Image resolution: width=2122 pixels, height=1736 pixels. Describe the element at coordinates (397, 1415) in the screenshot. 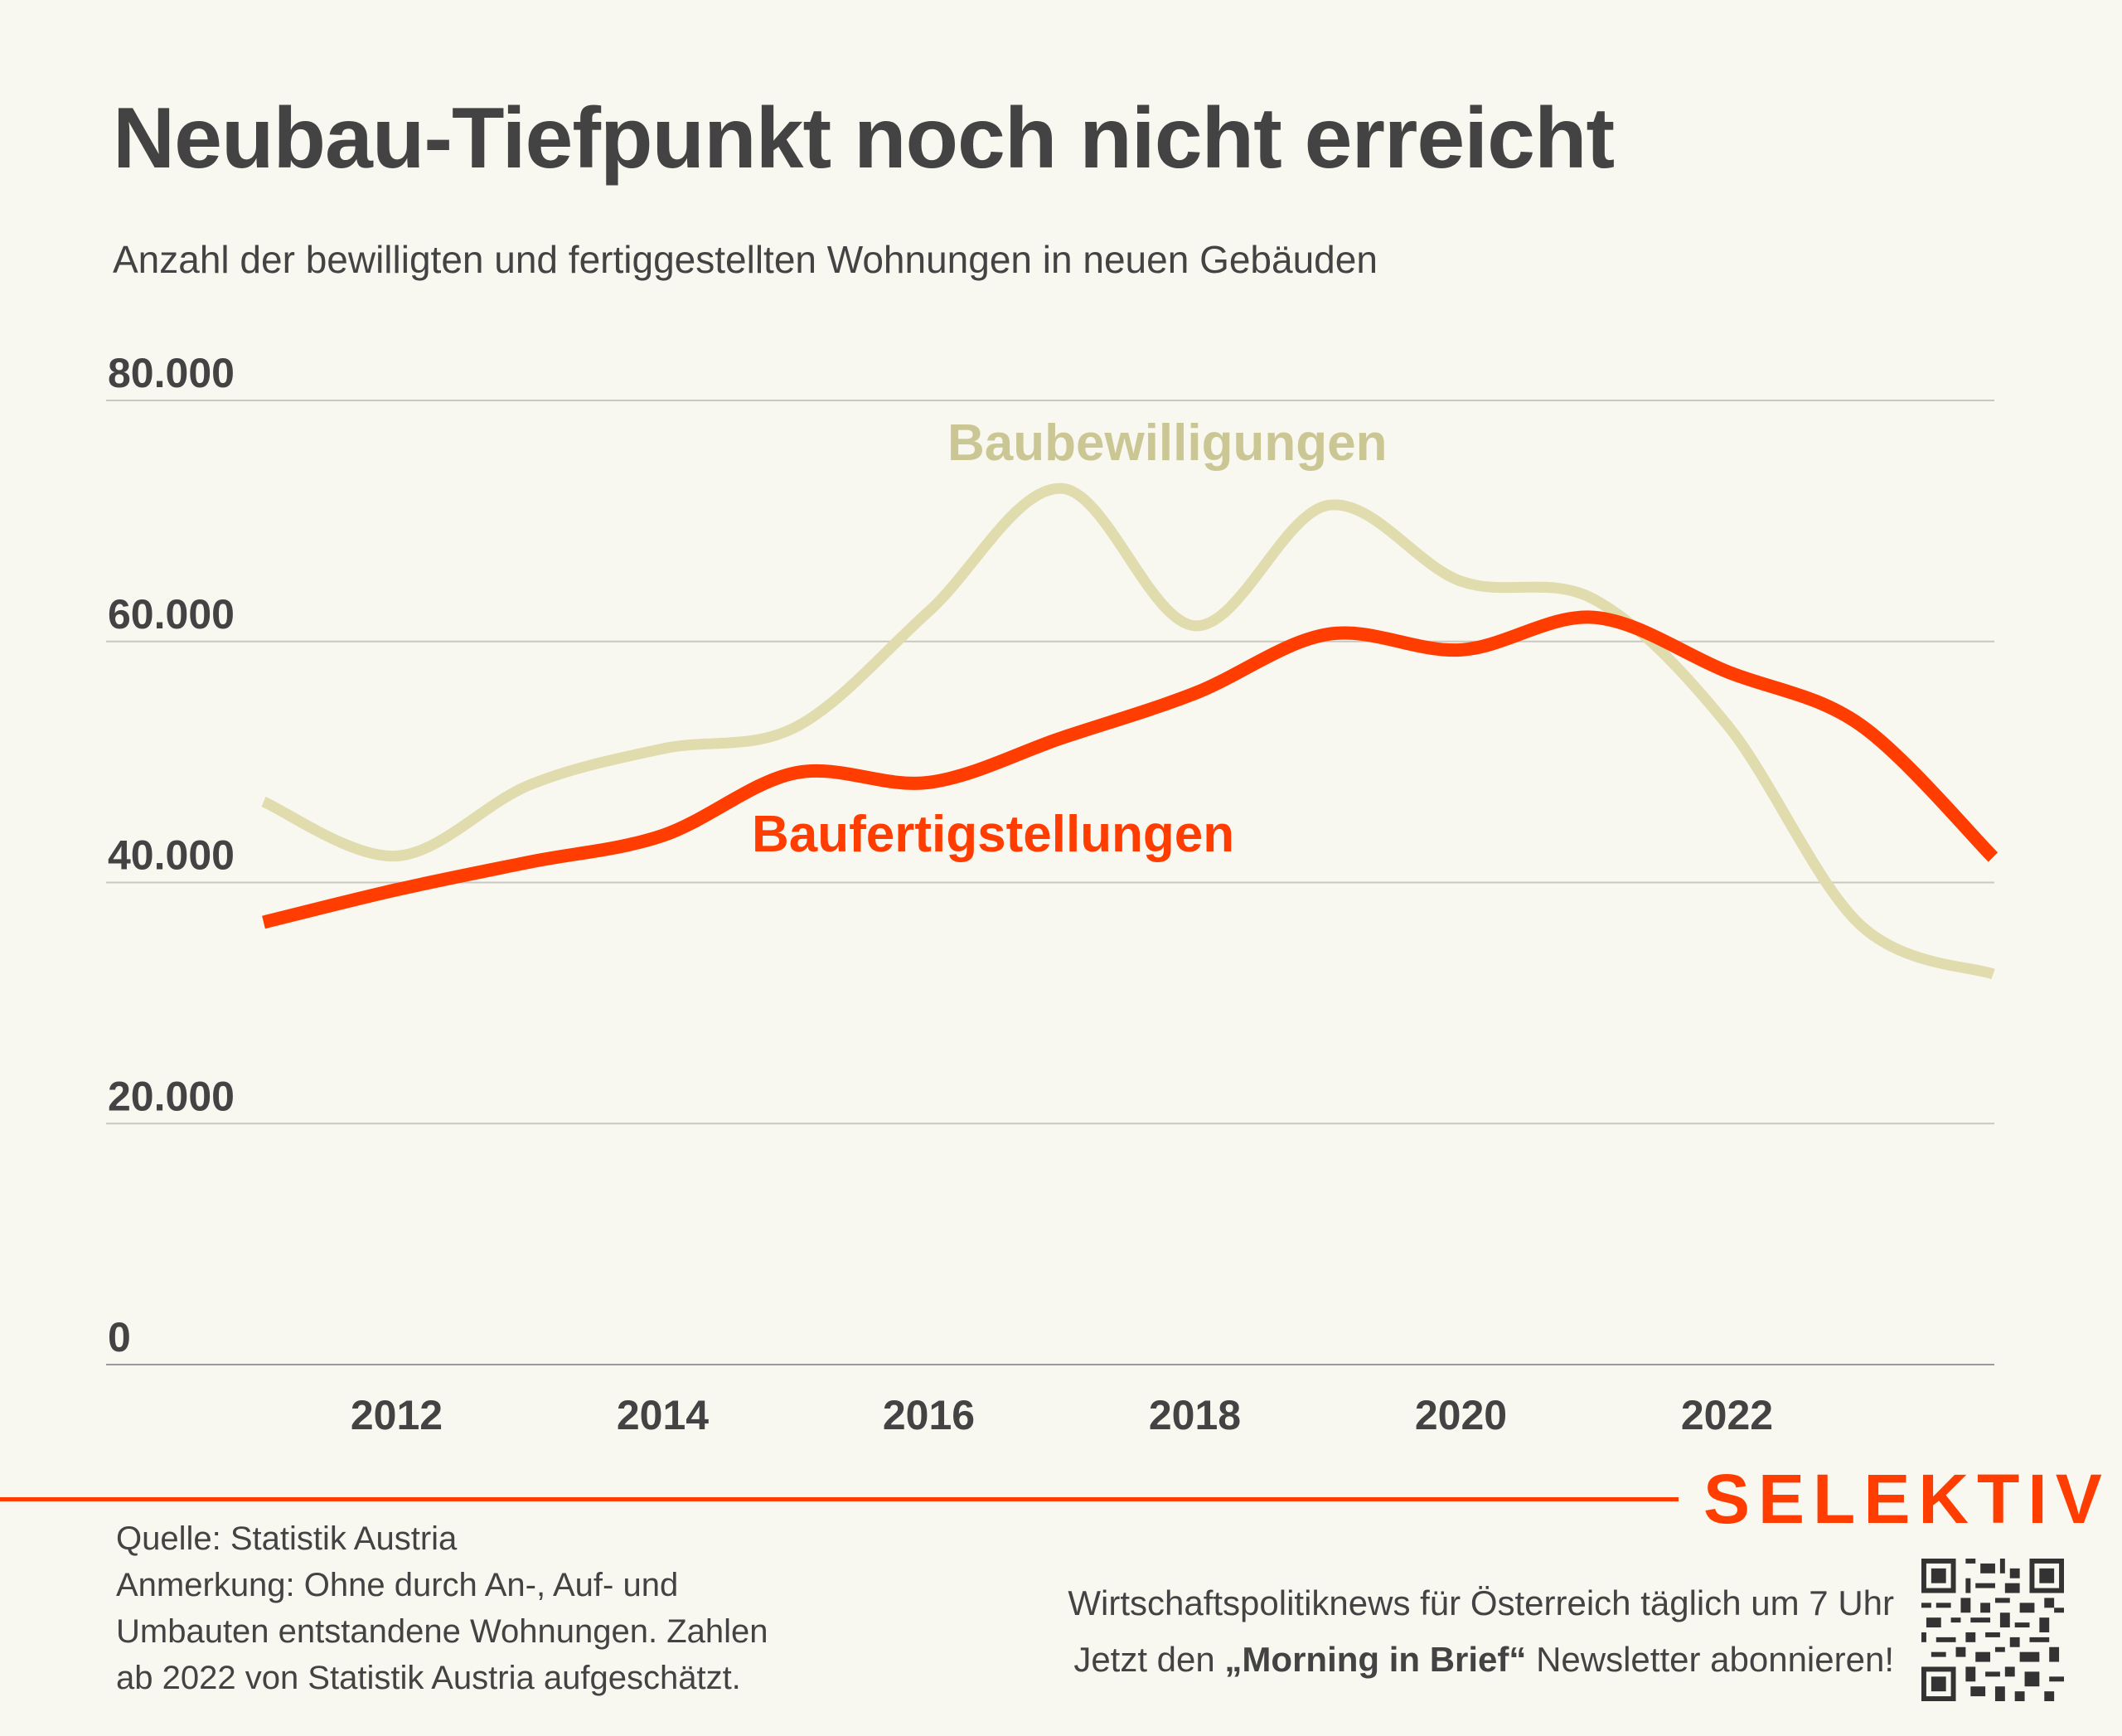

I see `x-tick-label: 2012` at that location.